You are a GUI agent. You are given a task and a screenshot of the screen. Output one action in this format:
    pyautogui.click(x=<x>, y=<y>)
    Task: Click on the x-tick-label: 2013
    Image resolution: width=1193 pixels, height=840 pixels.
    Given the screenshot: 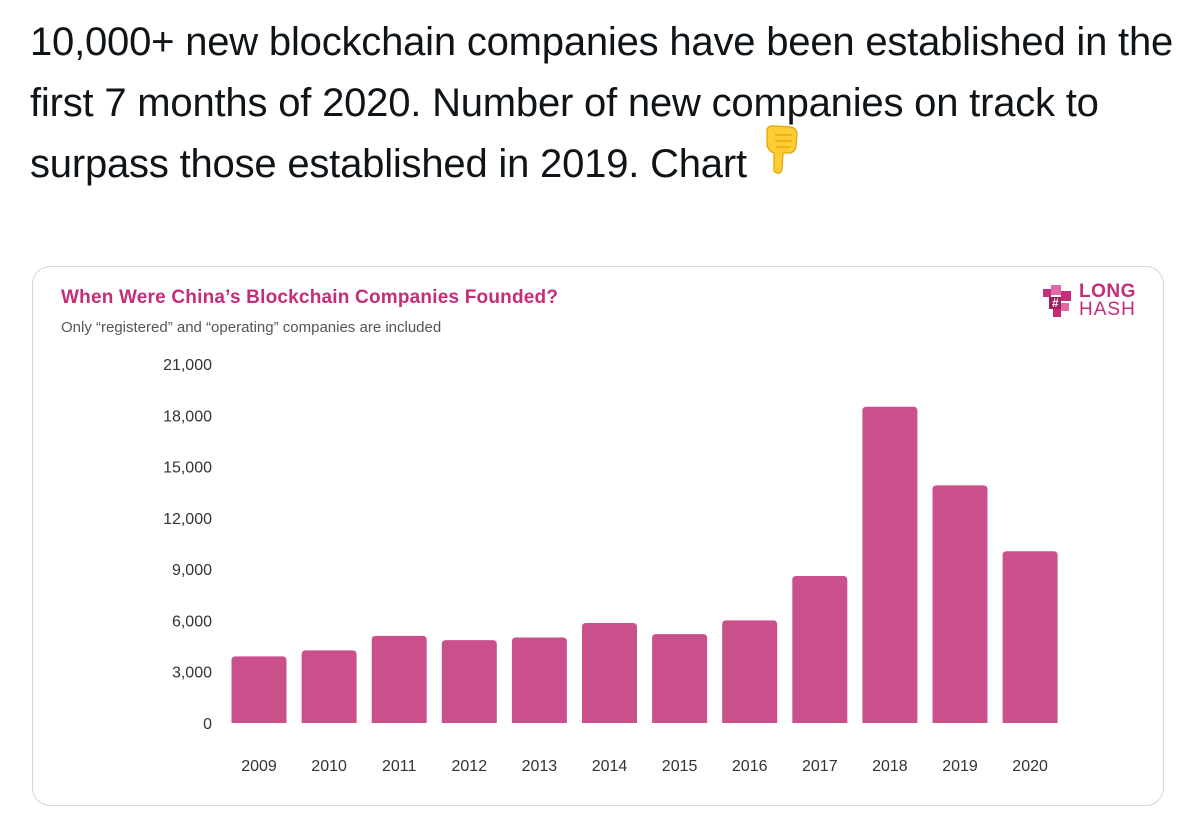 What is the action you would take?
    pyautogui.click(x=540, y=766)
    